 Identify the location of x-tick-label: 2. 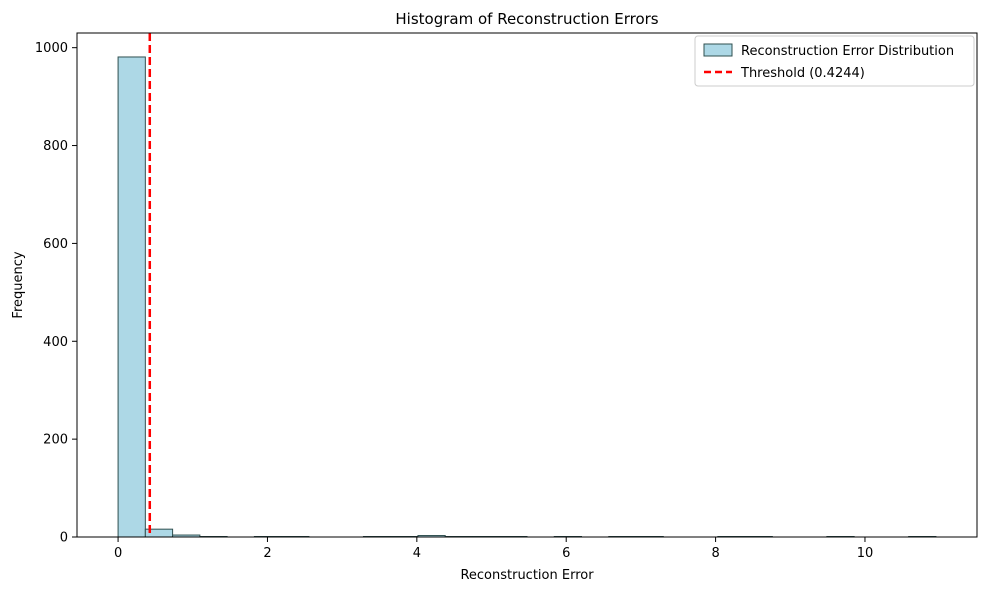
(267, 553).